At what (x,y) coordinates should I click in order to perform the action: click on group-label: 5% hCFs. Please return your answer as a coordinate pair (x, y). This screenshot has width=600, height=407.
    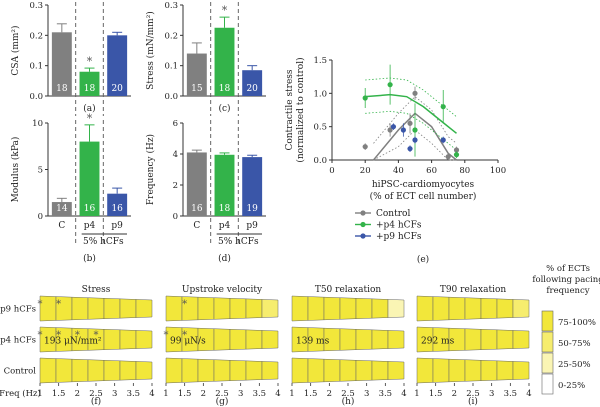
    Looking at the image, I should click on (103, 242).